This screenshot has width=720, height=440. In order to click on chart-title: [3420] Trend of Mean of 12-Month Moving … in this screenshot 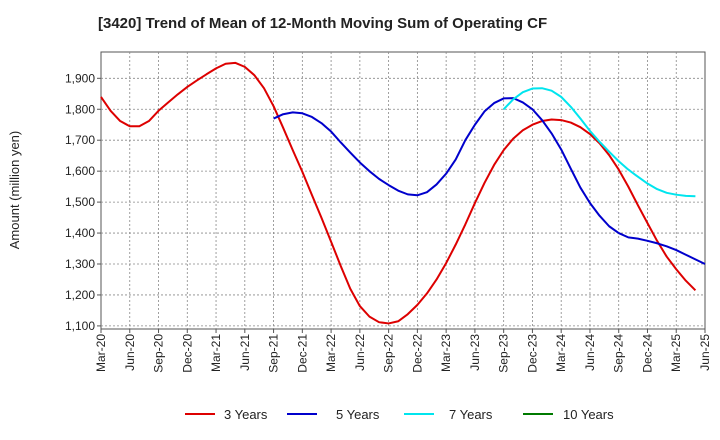, I will do `click(322, 23)`.